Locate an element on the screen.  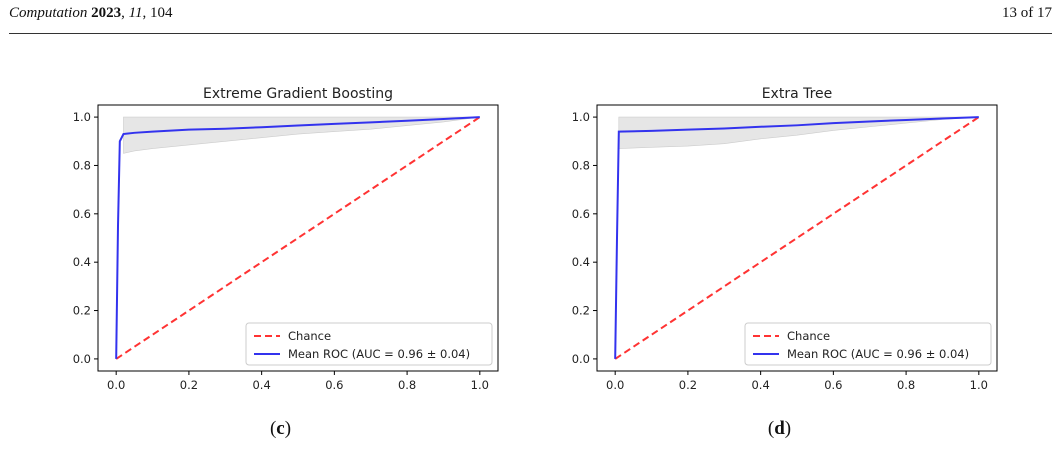
journal-citation: Computation 2023, 11, 104 is located at coordinates (91, 13).